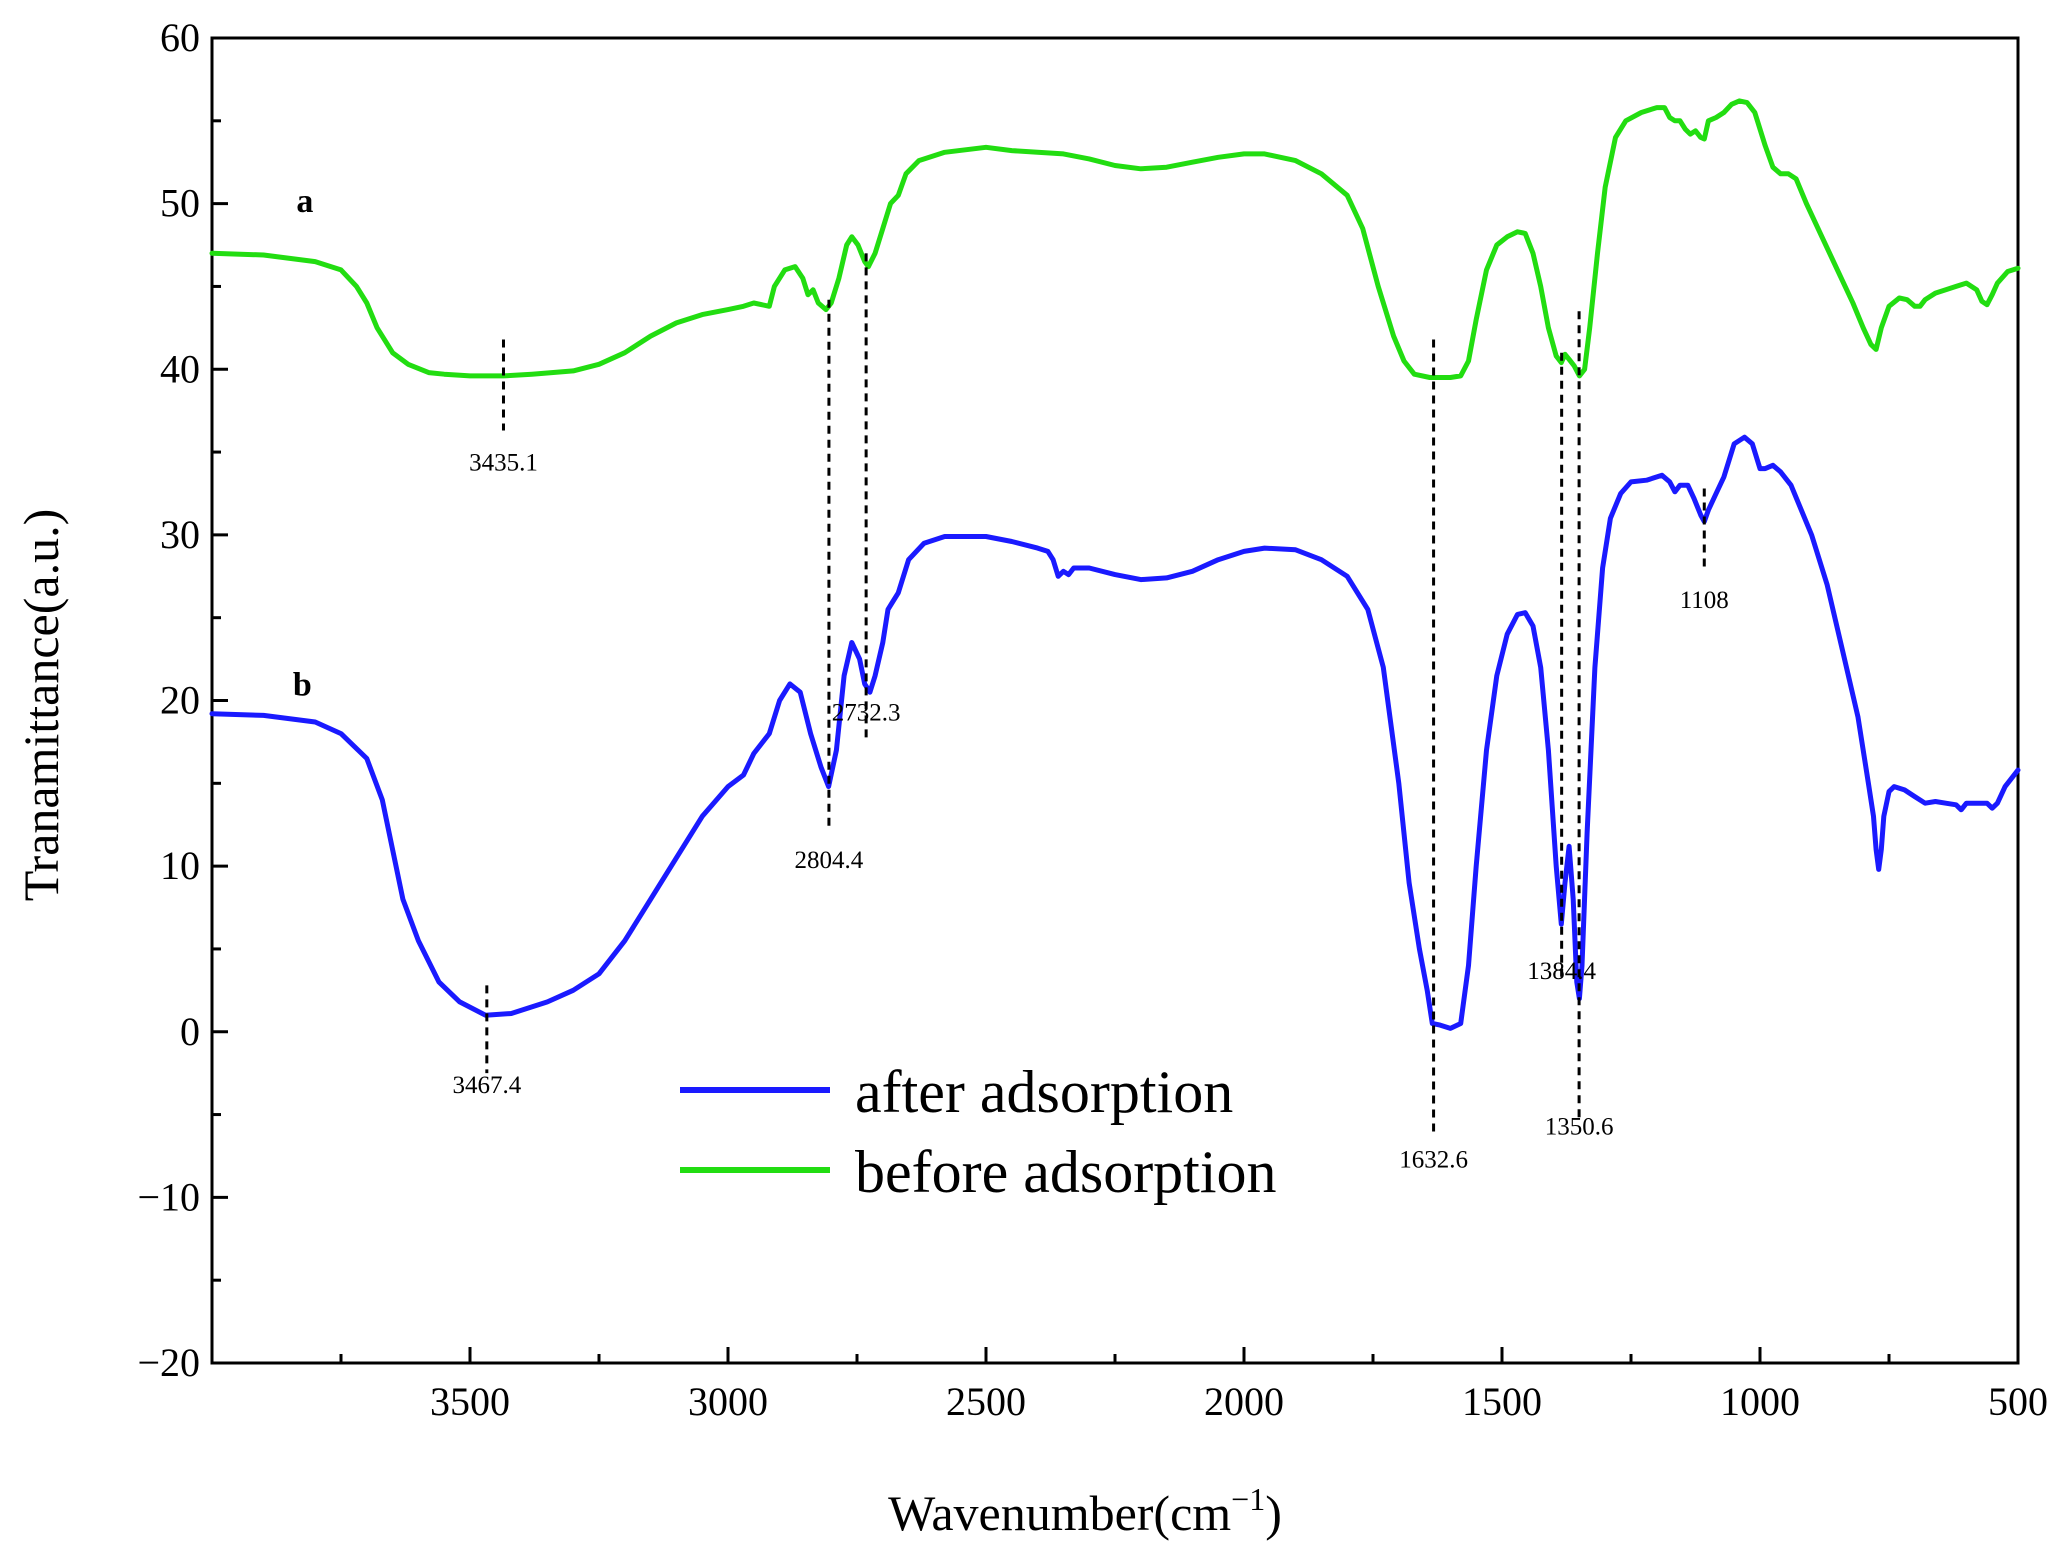 The width and height of the screenshot is (2056, 1554). What do you see at coordinates (986, 1401) in the screenshot?
I see `x-tick-label: 2500` at bounding box center [986, 1401].